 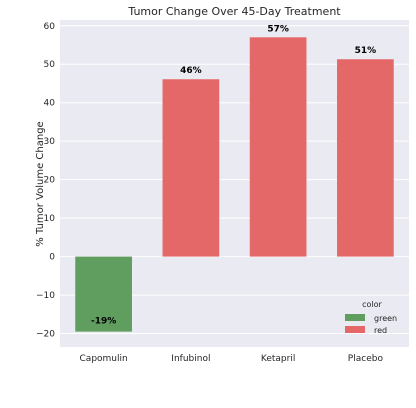 What do you see at coordinates (365, 158) in the screenshot?
I see `bar-placebo` at bounding box center [365, 158].